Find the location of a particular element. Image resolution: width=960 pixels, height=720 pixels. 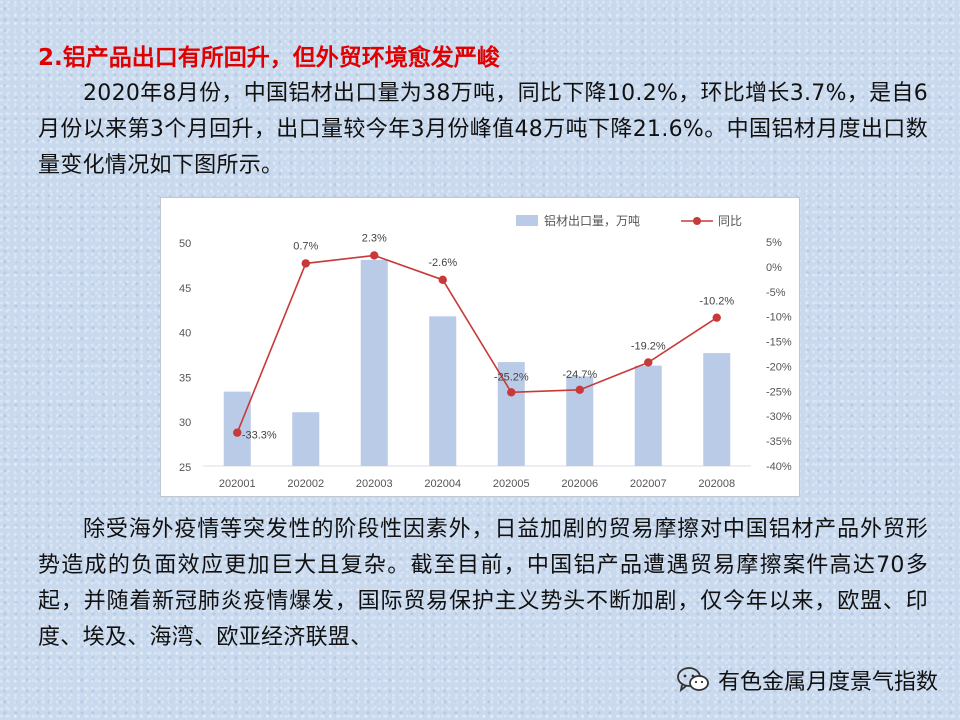

y-right-tick-label: -35% is located at coordinates (779, 442).